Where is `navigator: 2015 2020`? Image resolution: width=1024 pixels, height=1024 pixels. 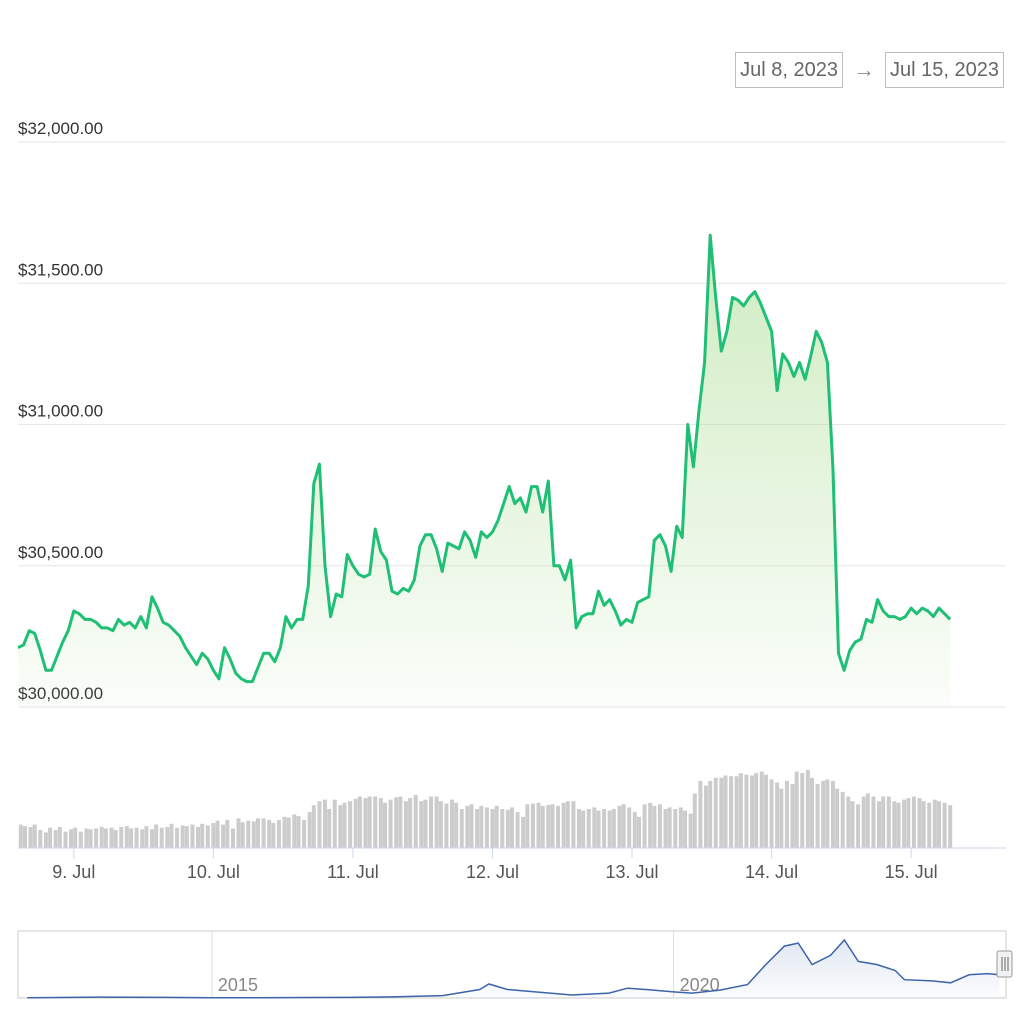
navigator: 2015 2020 is located at coordinates (515, 964).